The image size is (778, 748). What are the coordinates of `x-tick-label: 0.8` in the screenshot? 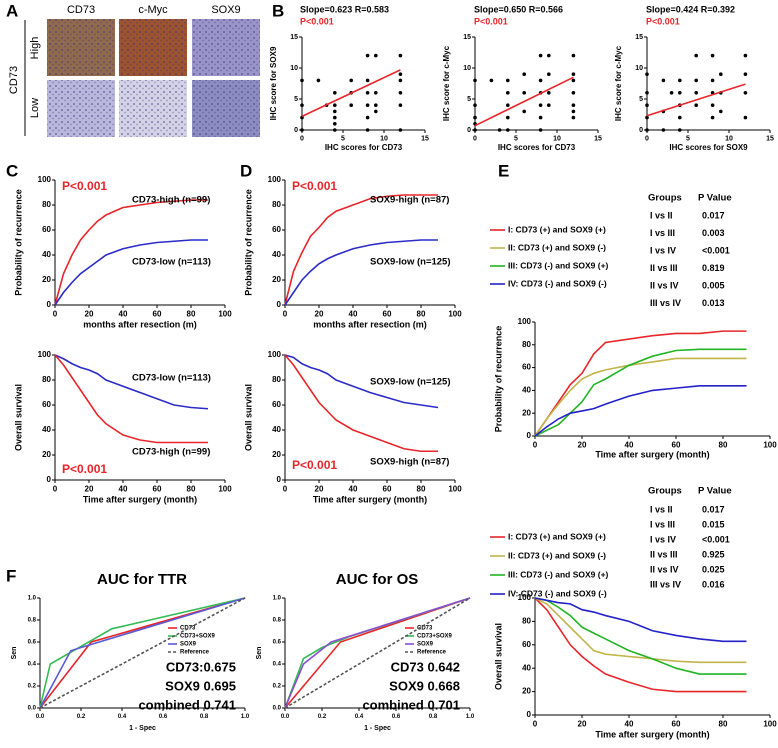 It's located at (204, 717).